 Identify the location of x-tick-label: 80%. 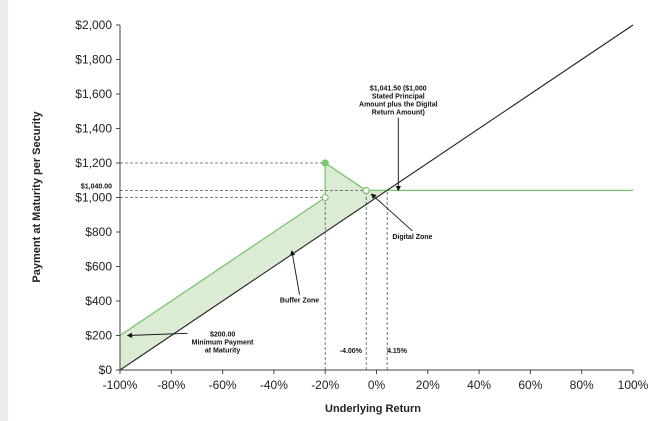
(582, 385).